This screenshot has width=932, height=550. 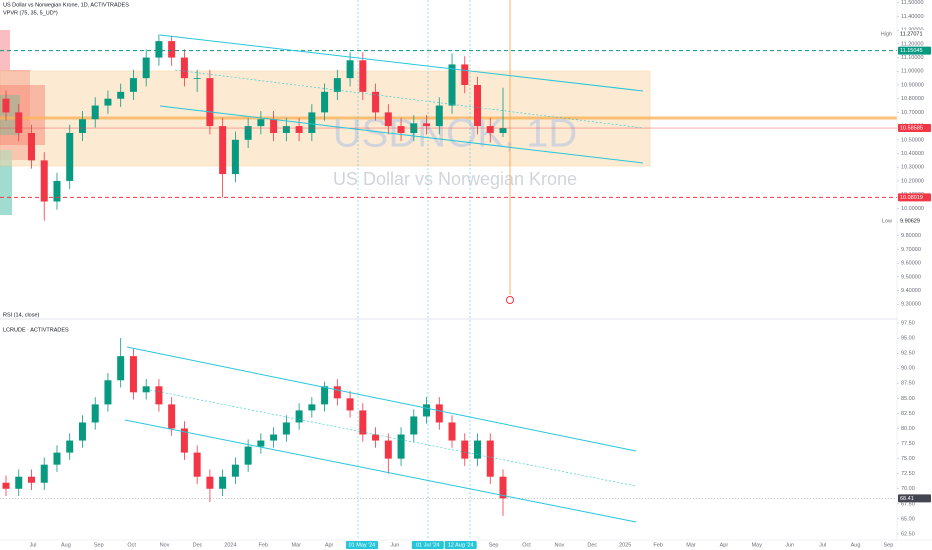 What do you see at coordinates (510, 300) in the screenshot?
I see `event-icon` at bounding box center [510, 300].